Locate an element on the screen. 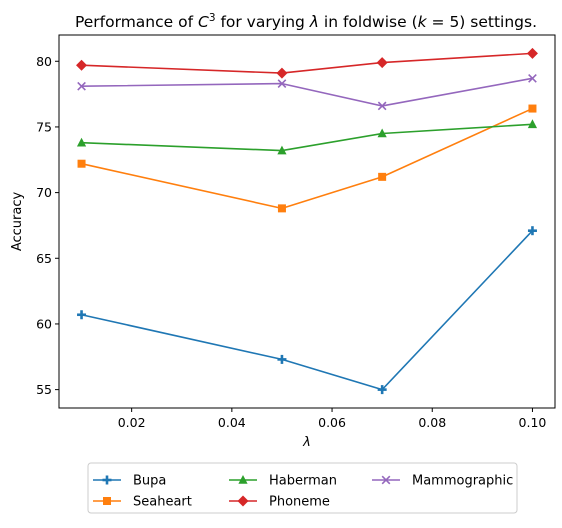 The height and width of the screenshot is (528, 562). title-superscript: 3 is located at coordinates (212, 18).